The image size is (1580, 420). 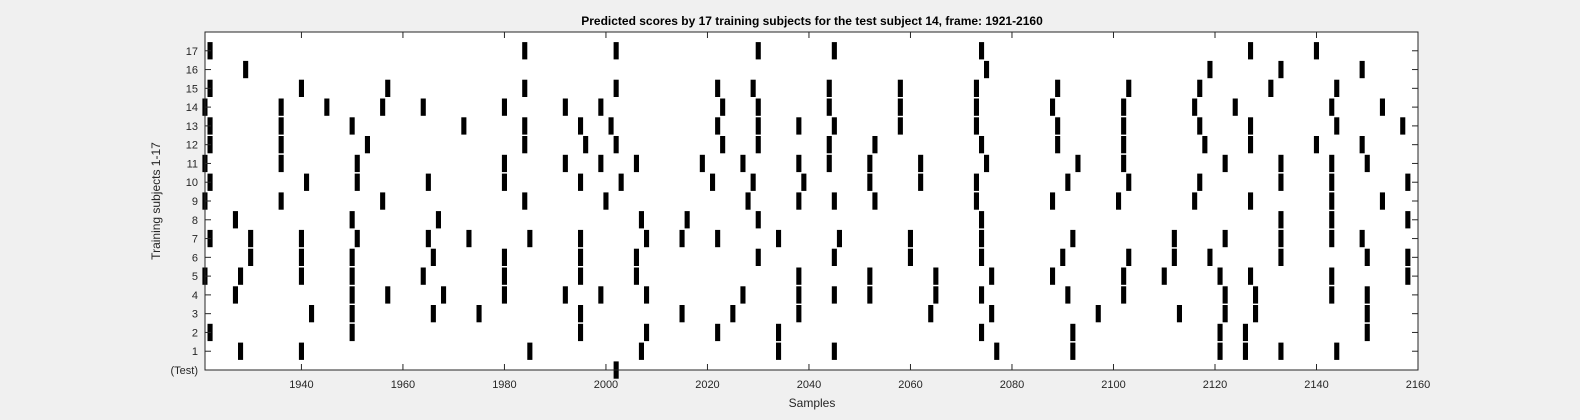 What do you see at coordinates (192, 71) in the screenshot?
I see `y-tick-label-16: 16` at bounding box center [192, 71].